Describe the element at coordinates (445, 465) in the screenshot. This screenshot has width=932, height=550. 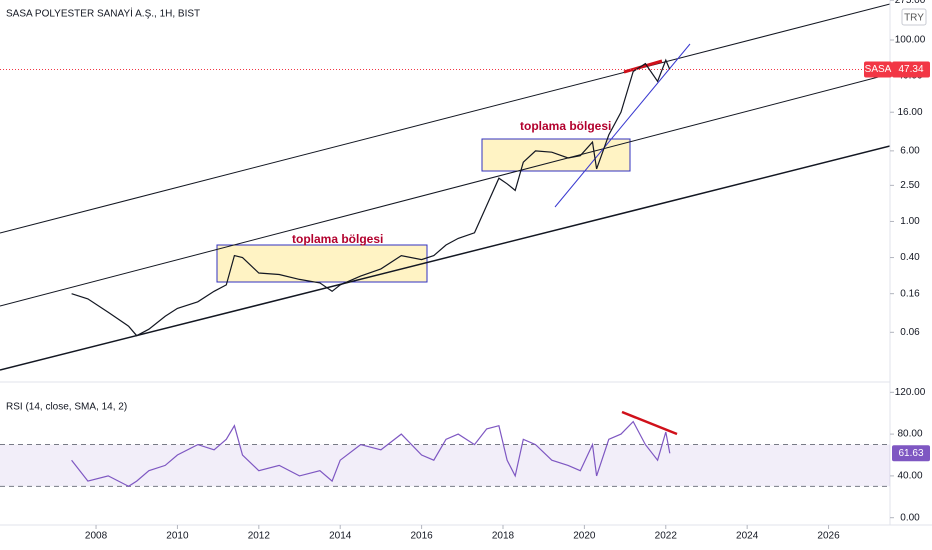
I see `rsi-band` at that location.